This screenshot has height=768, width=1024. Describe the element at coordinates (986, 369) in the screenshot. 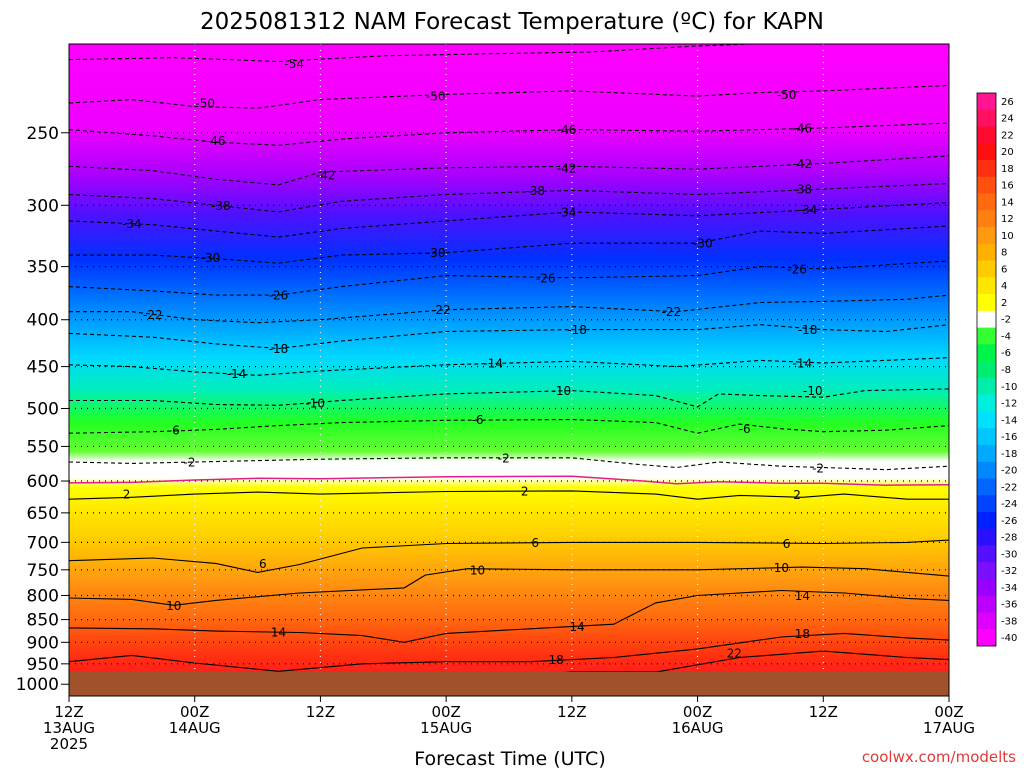

I see `colorbar-frame` at that location.